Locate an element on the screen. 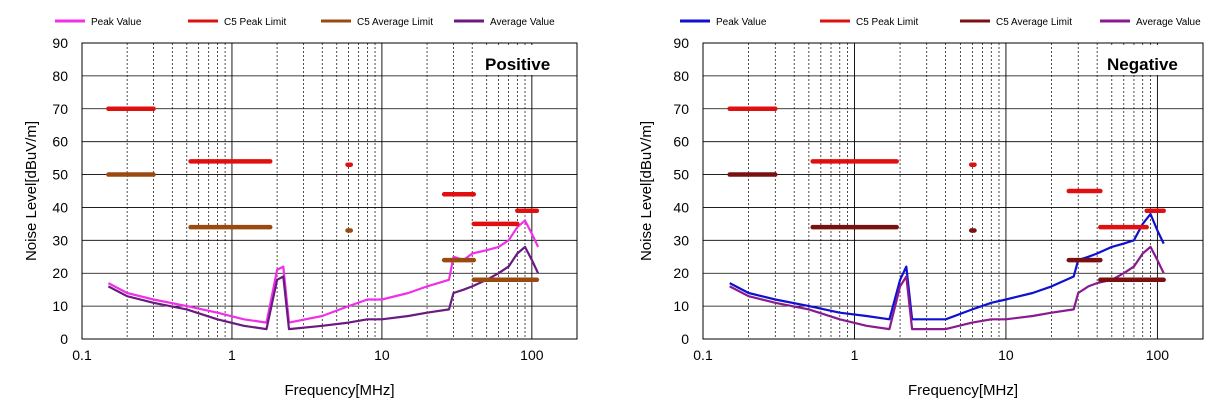 This screenshot has height=420, width=1230. chart-title: Negative is located at coordinates (1142, 64).